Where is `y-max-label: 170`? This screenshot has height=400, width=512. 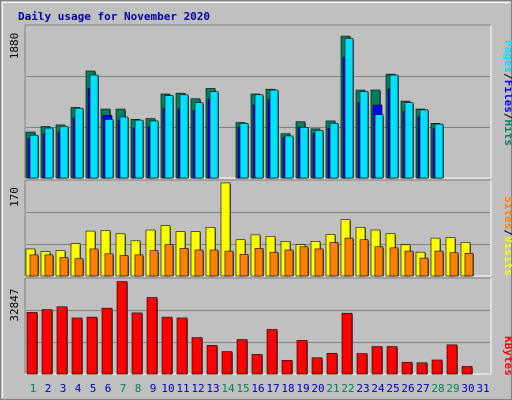
y-max-label: 170 is located at coordinates (14, 197).